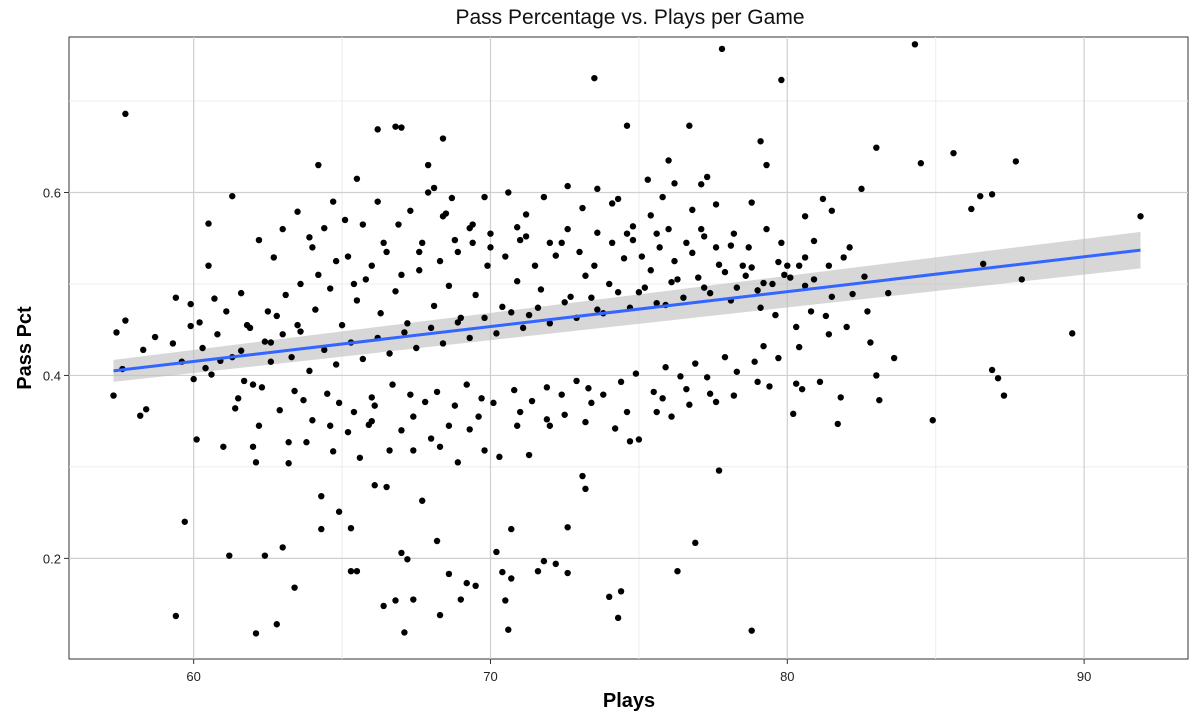 The height and width of the screenshot is (720, 1200). Describe the element at coordinates (490, 676) in the screenshot. I see `x-tick-label: 70` at that location.